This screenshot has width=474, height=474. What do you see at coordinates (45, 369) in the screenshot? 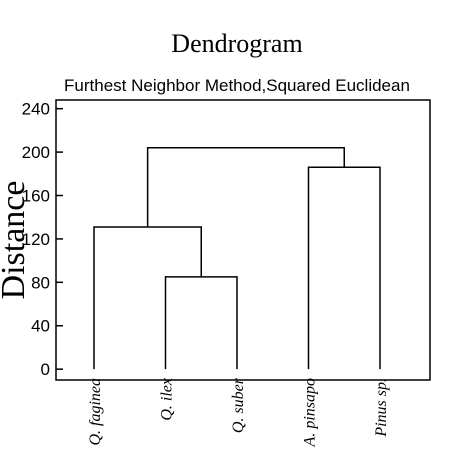
I see `y-tick-label: 0` at bounding box center [45, 369].